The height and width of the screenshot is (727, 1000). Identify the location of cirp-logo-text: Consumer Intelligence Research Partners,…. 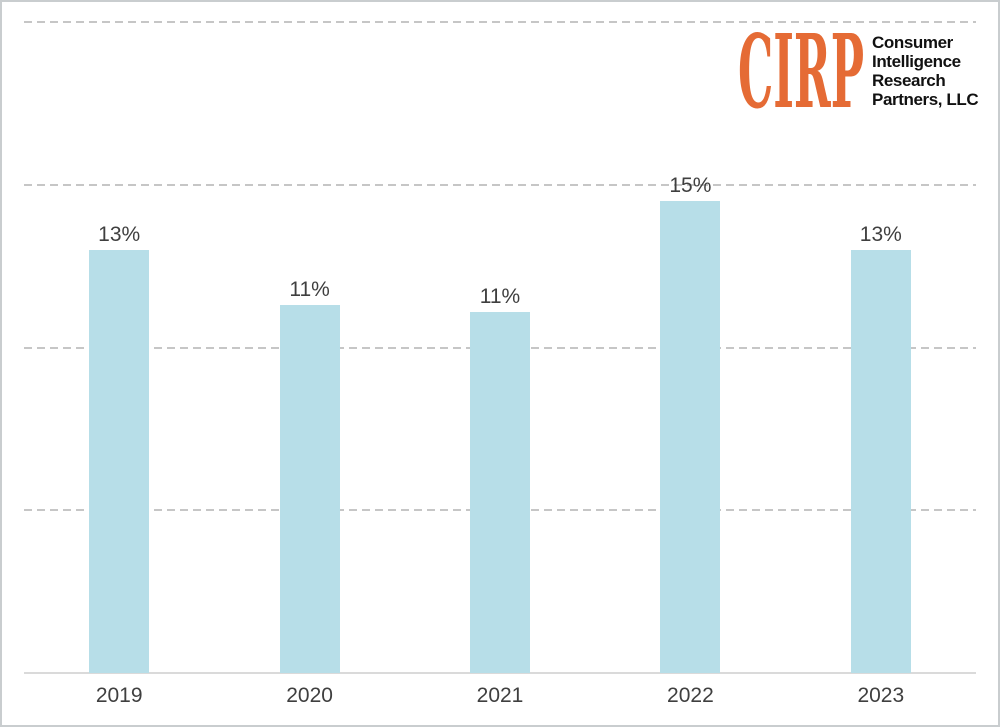
(933, 71).